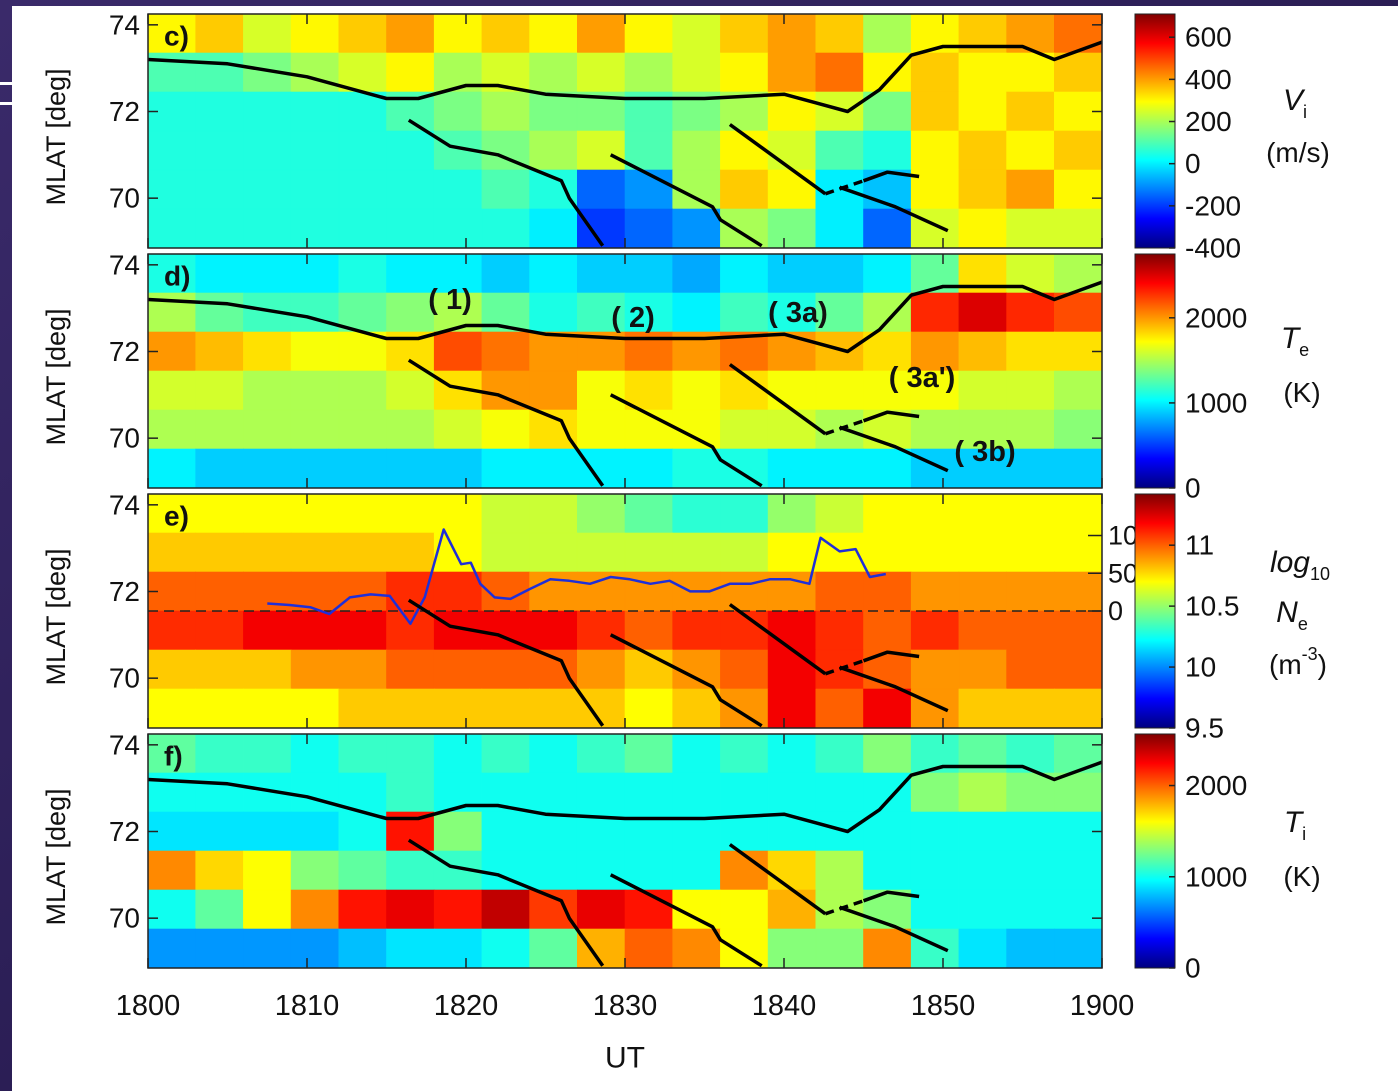 This screenshot has width=1398, height=1091. Describe the element at coordinates (1295, 825) in the screenshot. I see `colorbar-label: Ti` at that location.